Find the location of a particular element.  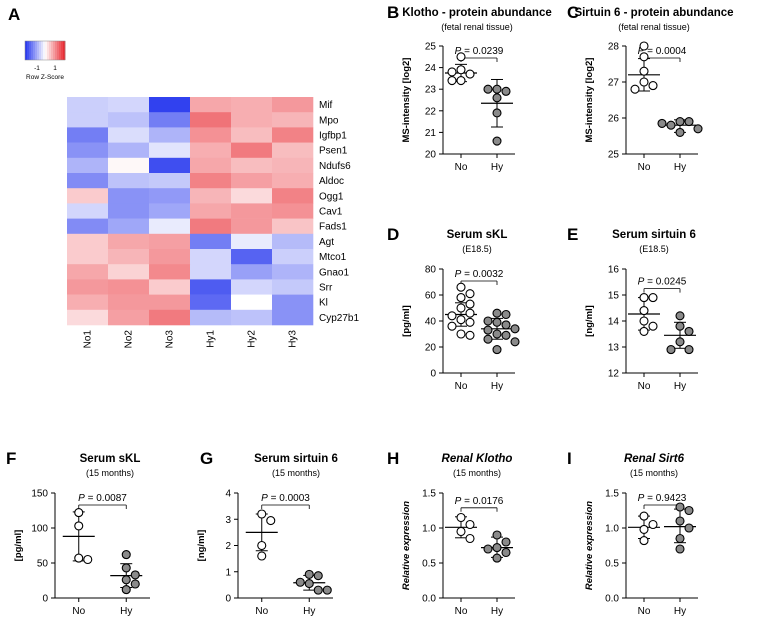

y-tick-label: 0.5 is located at coordinates (429, 564).